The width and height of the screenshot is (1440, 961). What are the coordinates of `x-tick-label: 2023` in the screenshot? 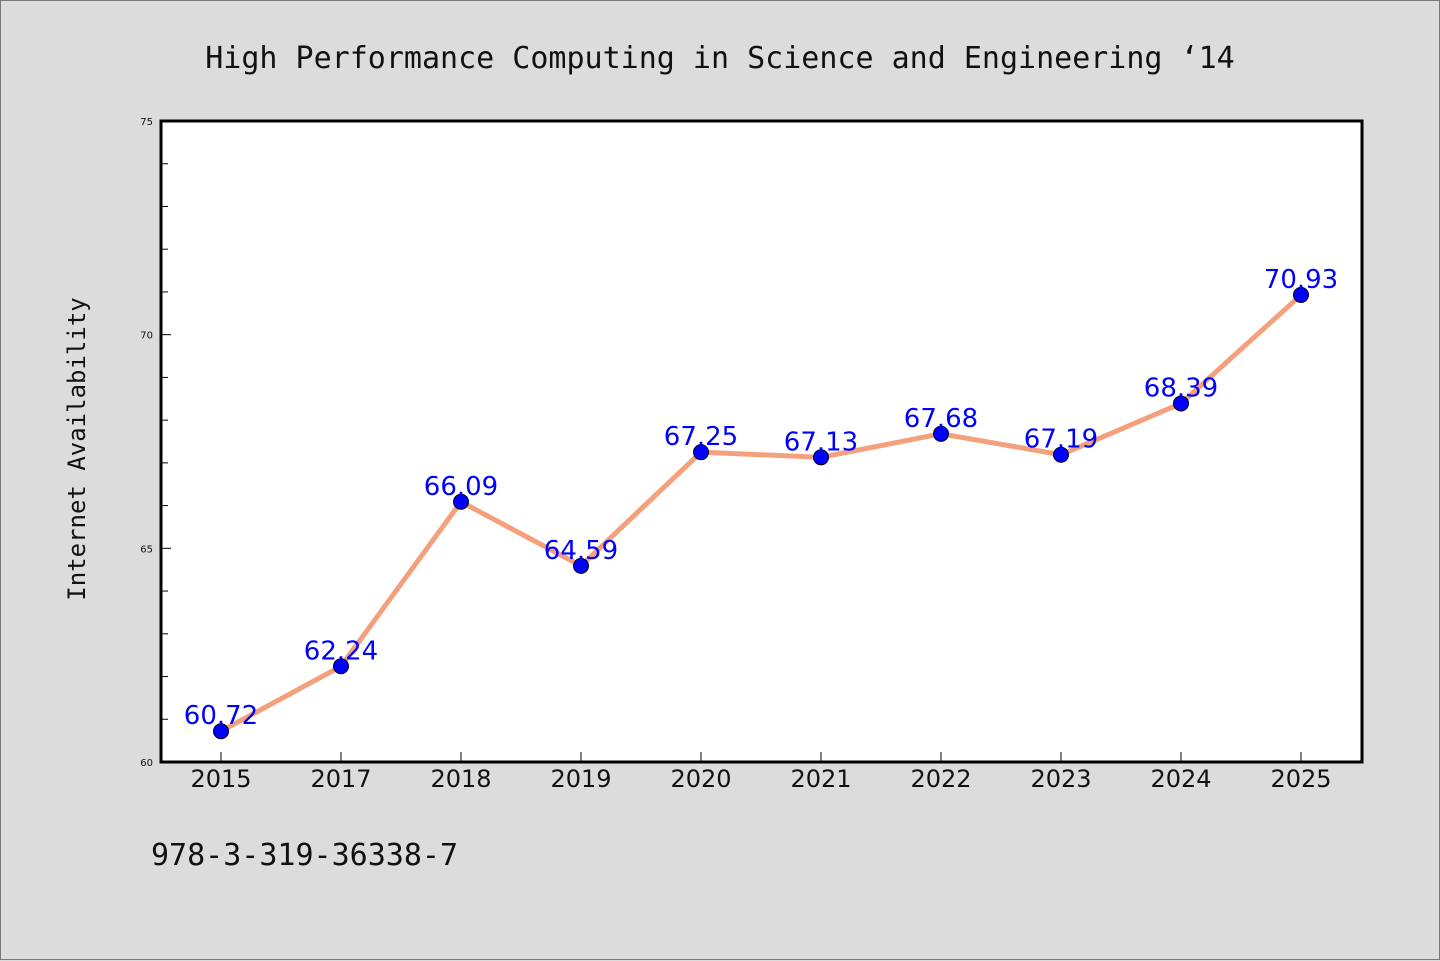 It's located at (1060, 779).